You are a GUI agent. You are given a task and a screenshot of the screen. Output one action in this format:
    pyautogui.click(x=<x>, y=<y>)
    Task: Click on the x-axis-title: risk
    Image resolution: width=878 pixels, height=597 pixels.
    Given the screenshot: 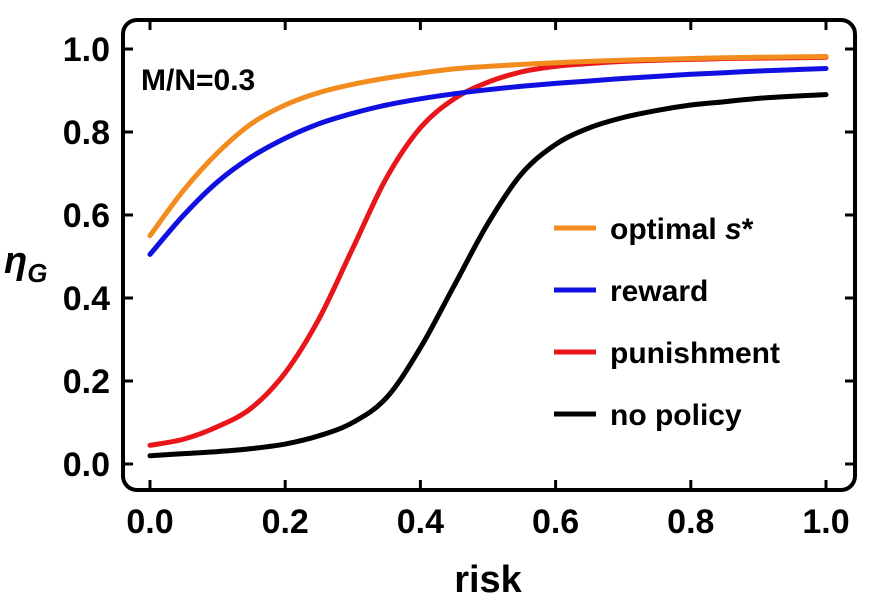 What is the action you would take?
    pyautogui.click(x=488, y=578)
    